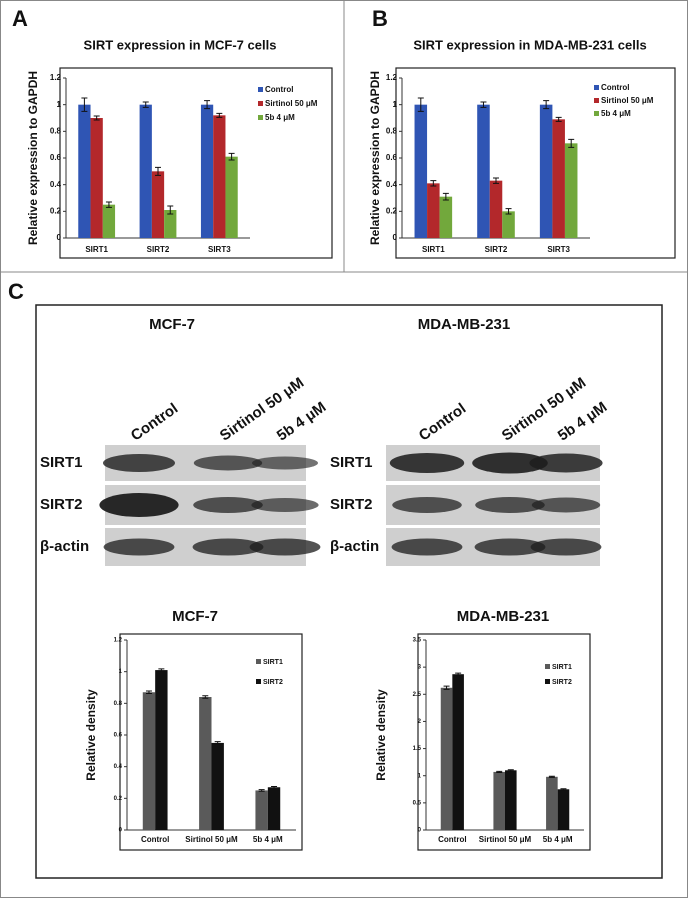  Describe the element at coordinates (529, 44) in the screenshot. I see `chart-title: SIRT expression in MDA-MB-231 cells` at that location.